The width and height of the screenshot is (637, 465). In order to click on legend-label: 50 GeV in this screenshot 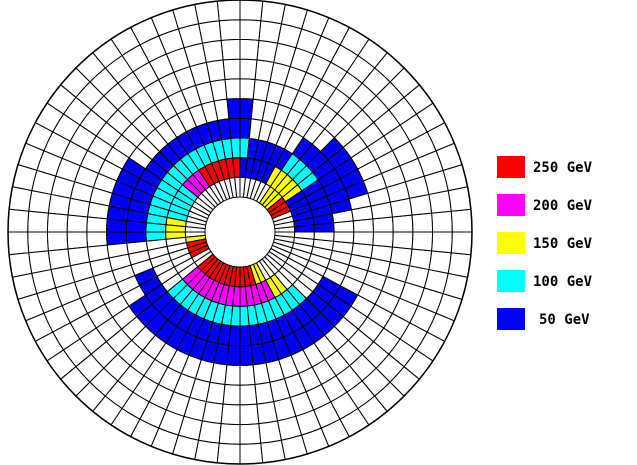, I will do `click(564, 320)`.